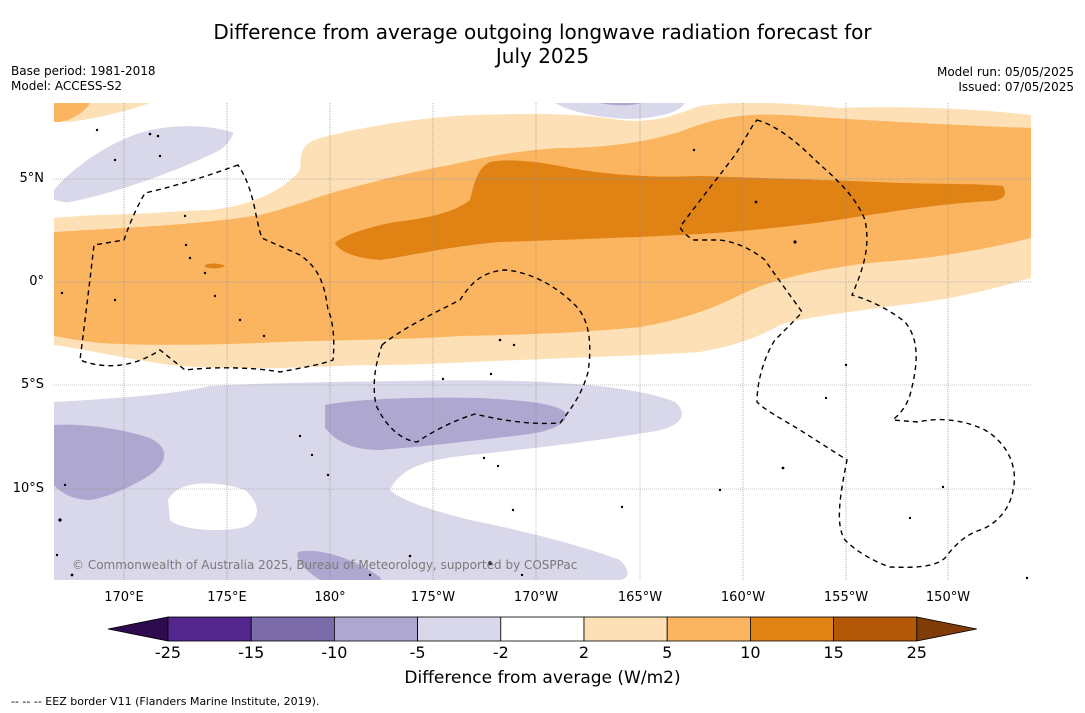 Image resolution: width=1085 pixels, height=713 pixels. Describe the element at coordinates (28, 488) in the screenshot. I see `lat-label-10s: 10°S` at that location.